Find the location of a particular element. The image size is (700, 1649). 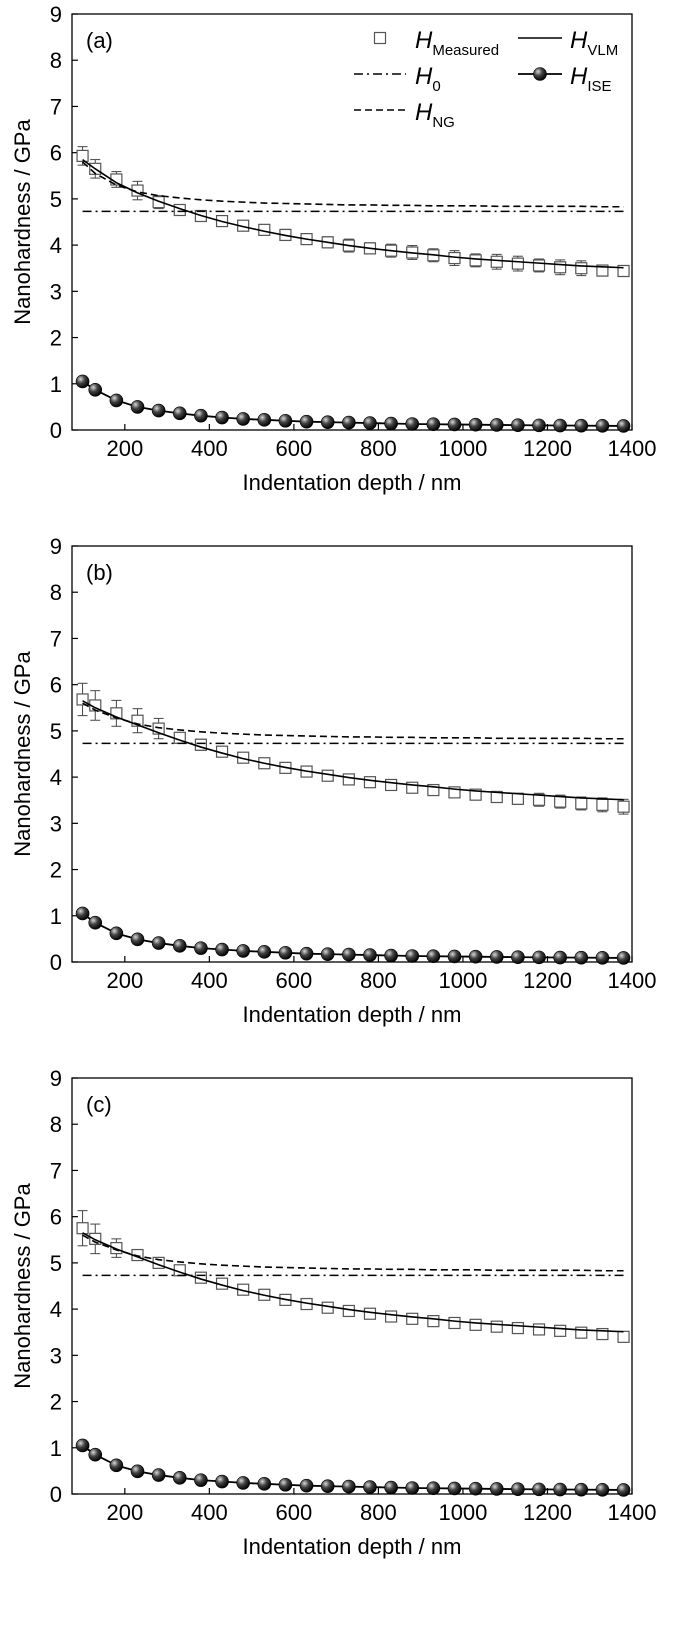

y-tick-label: 5 is located at coordinates (56, 731).